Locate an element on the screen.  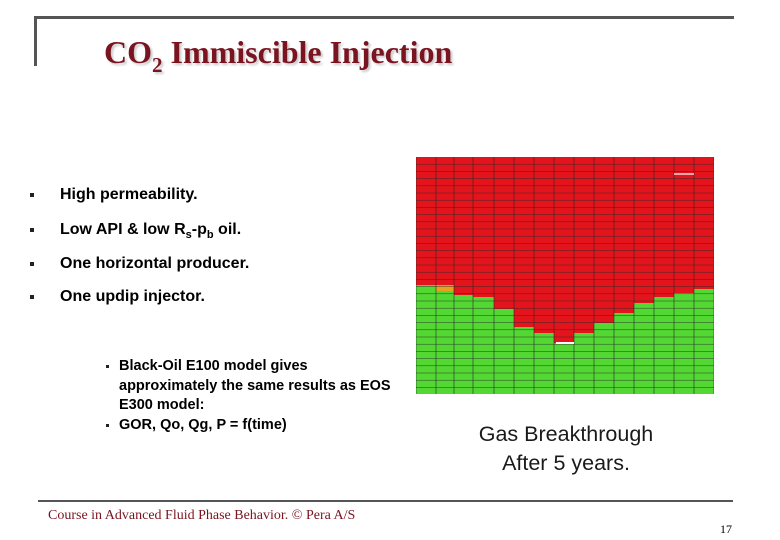
slide-title: CO2 Immiscible Injection is located at coordinates (278, 55).